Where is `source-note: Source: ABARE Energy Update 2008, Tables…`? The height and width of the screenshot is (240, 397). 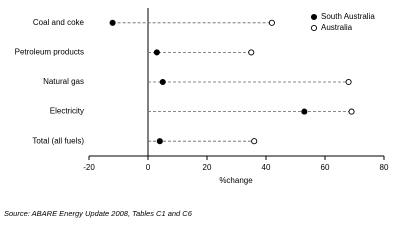 source-note: Source: ABARE Energy Update 2008, Tables… is located at coordinates (98, 213).